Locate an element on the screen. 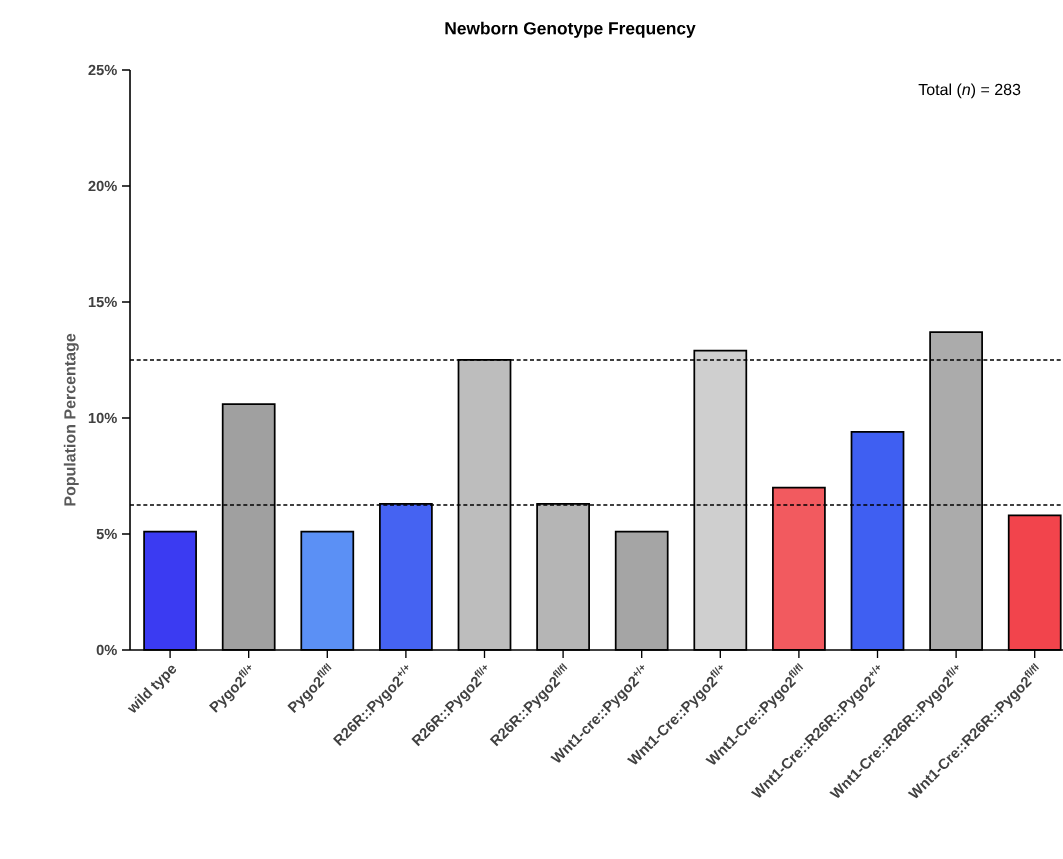  y-tick-label: 10% is located at coordinates (102, 418).